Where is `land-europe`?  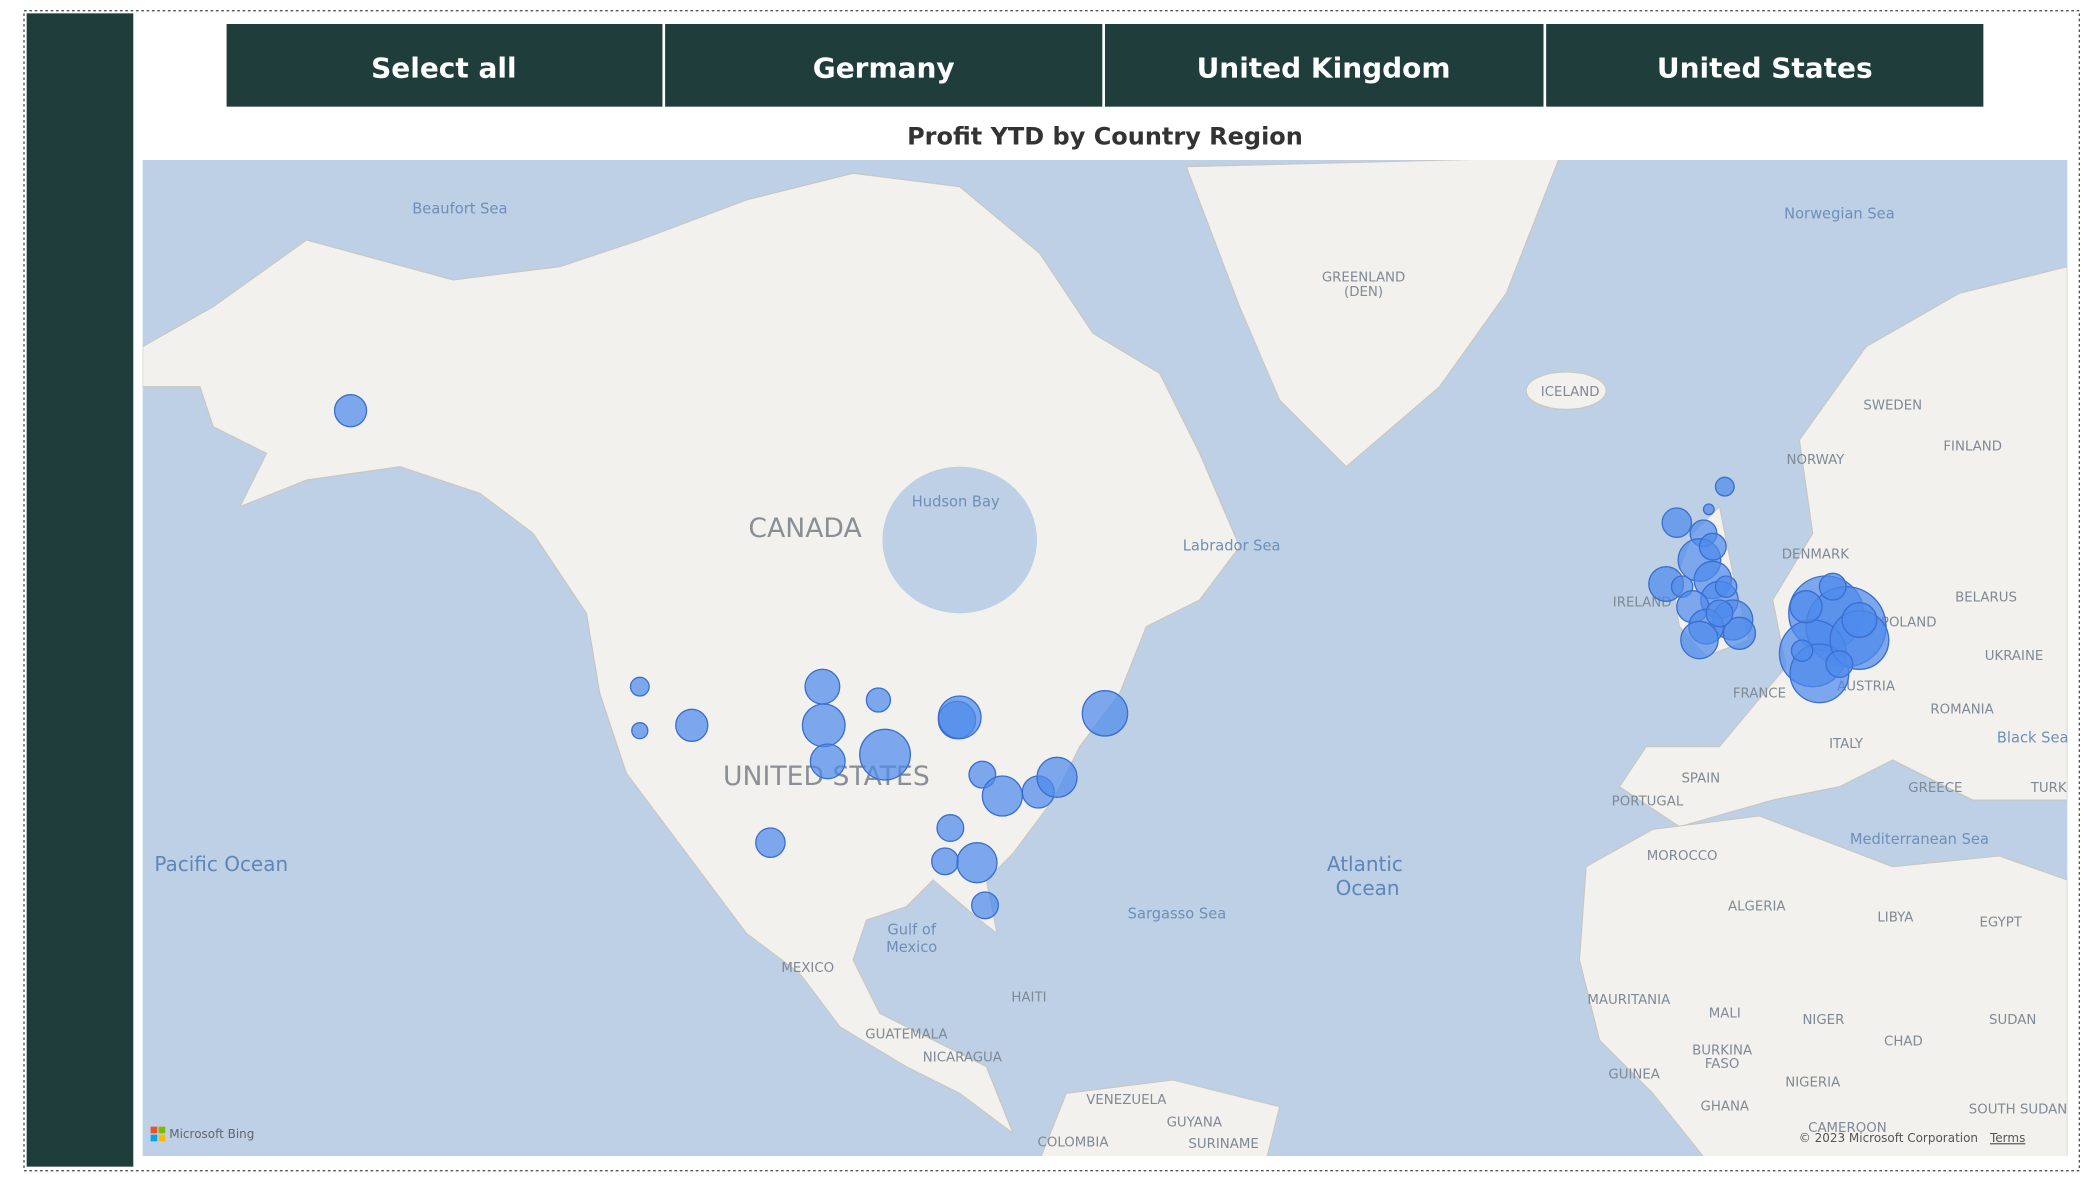 land-europe is located at coordinates (1843, 547).